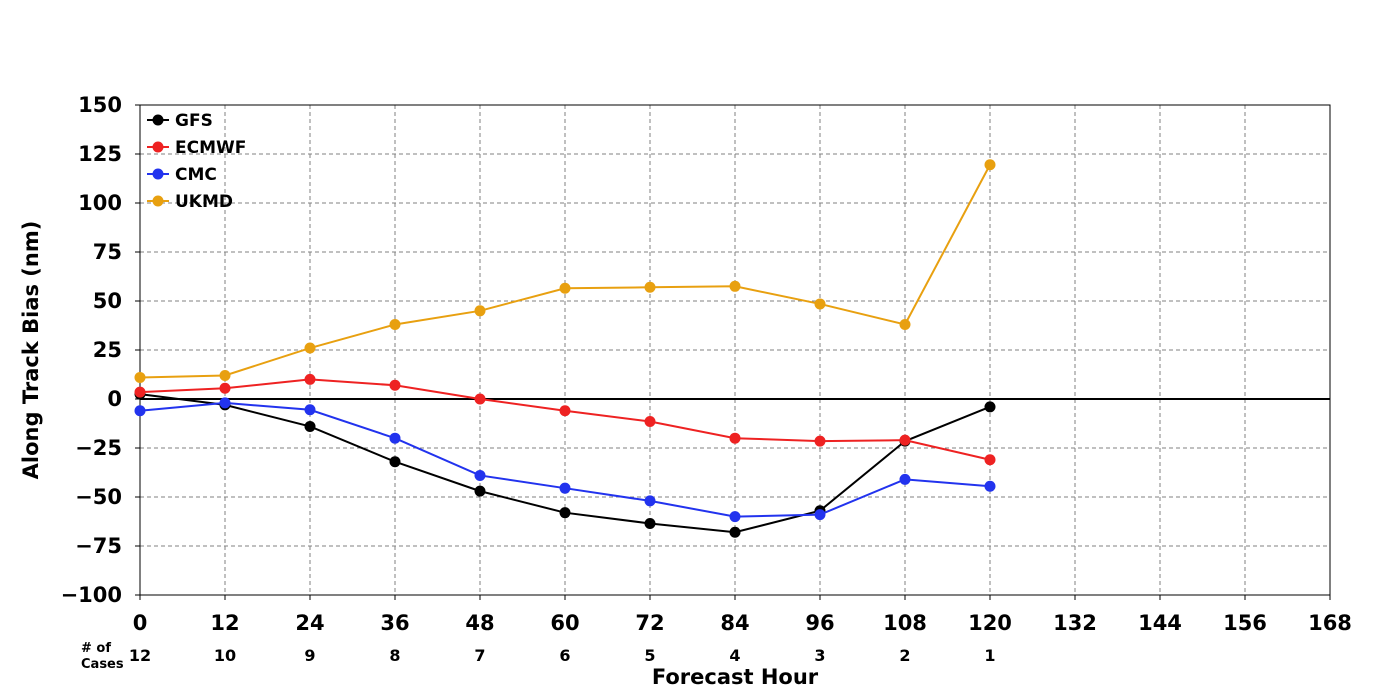 This screenshot has width=1400, height=700. What do you see at coordinates (649, 655) in the screenshot?
I see `case-count-label: 5` at bounding box center [649, 655].